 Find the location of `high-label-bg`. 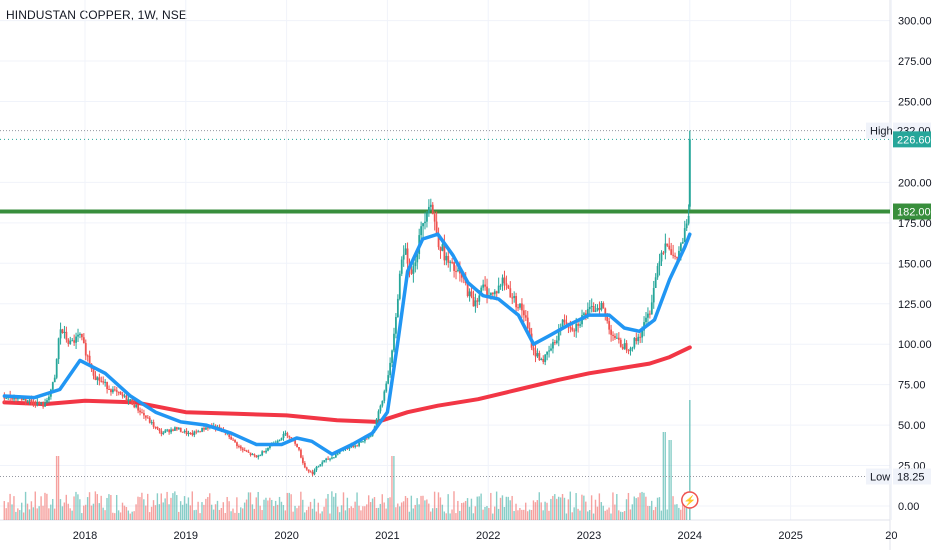

high-label-bg is located at coordinates (879, 130).